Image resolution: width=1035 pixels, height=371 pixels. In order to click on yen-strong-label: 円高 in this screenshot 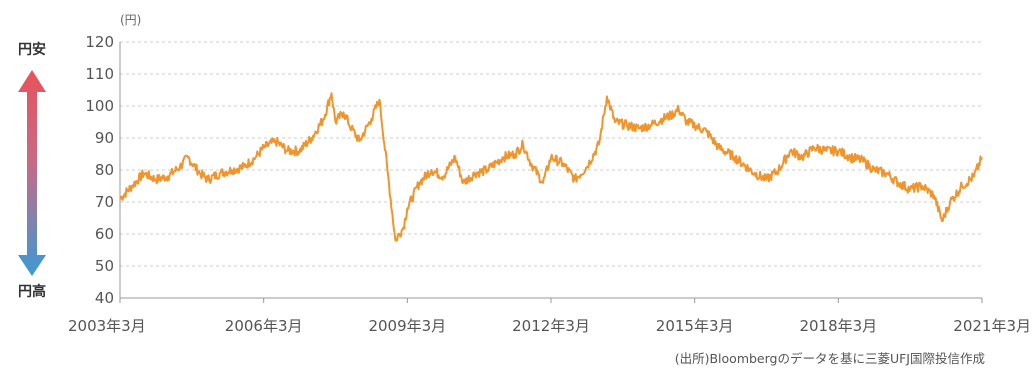, I will do `click(32, 291)`.